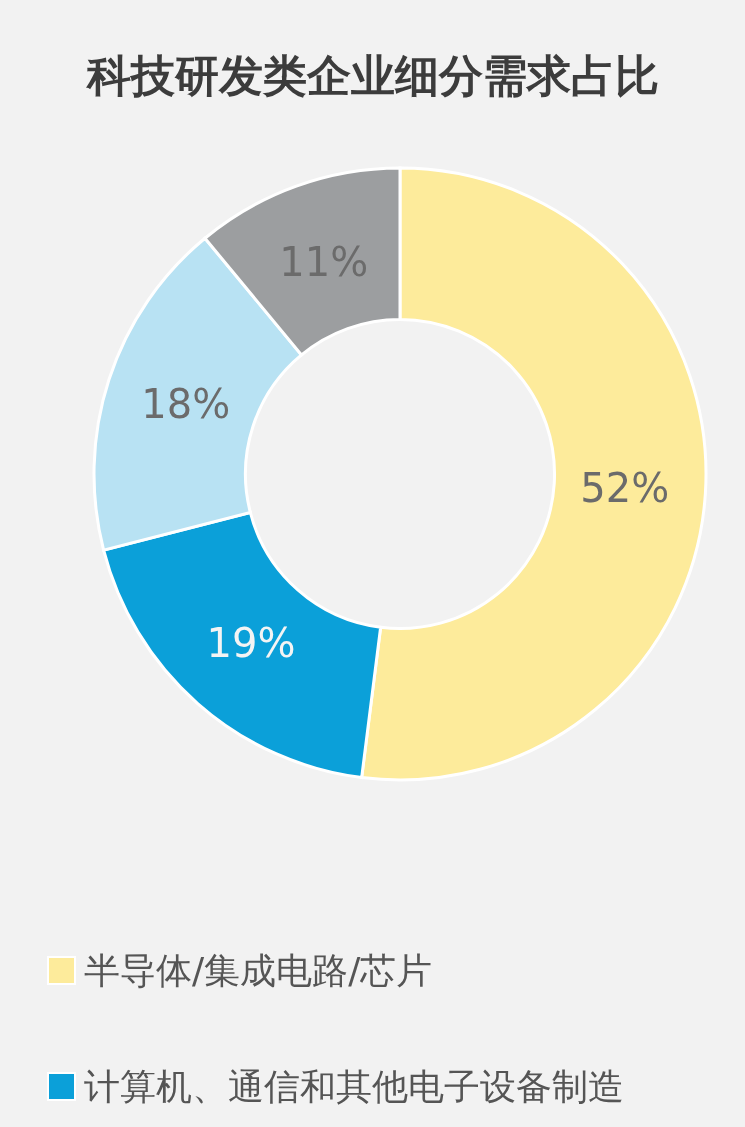 This screenshot has height=1127, width=745. I want to click on data-label: 52%, so click(625, 488).